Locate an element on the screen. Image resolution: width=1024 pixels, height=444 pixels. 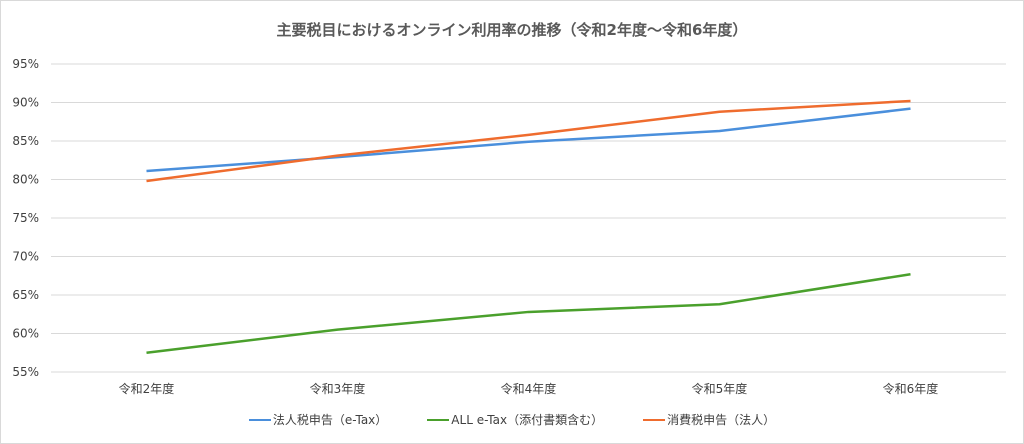
x-tick-label: 令和4年度 is located at coordinates (529, 388).